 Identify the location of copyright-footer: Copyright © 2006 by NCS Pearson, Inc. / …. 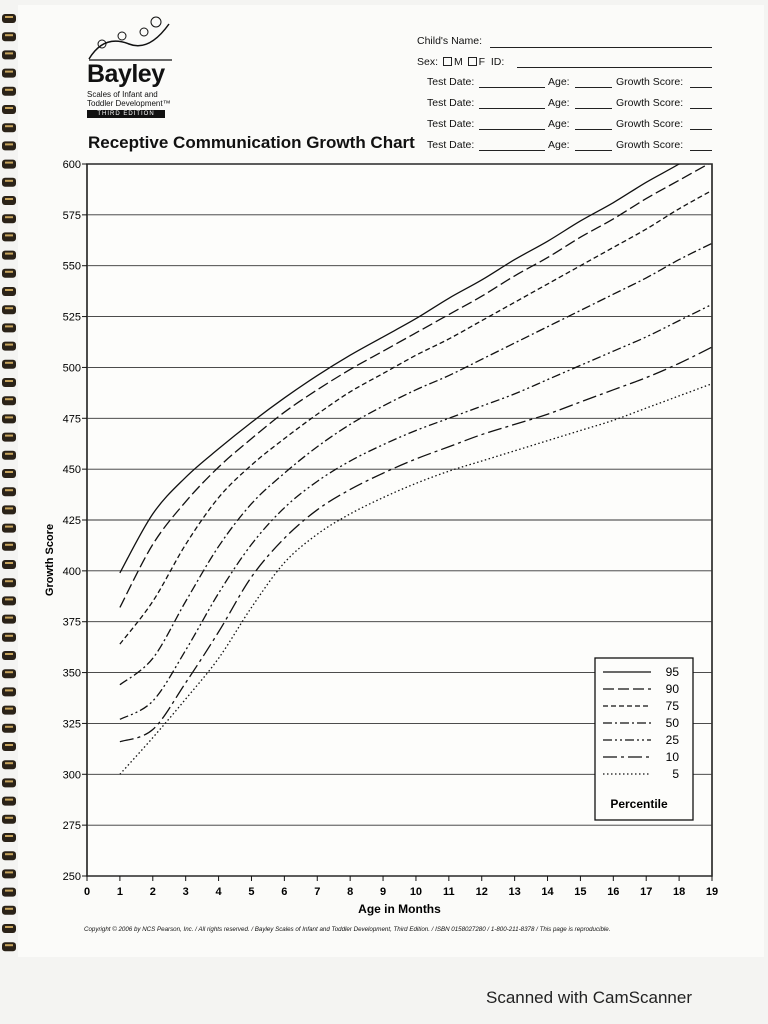
(347, 929).